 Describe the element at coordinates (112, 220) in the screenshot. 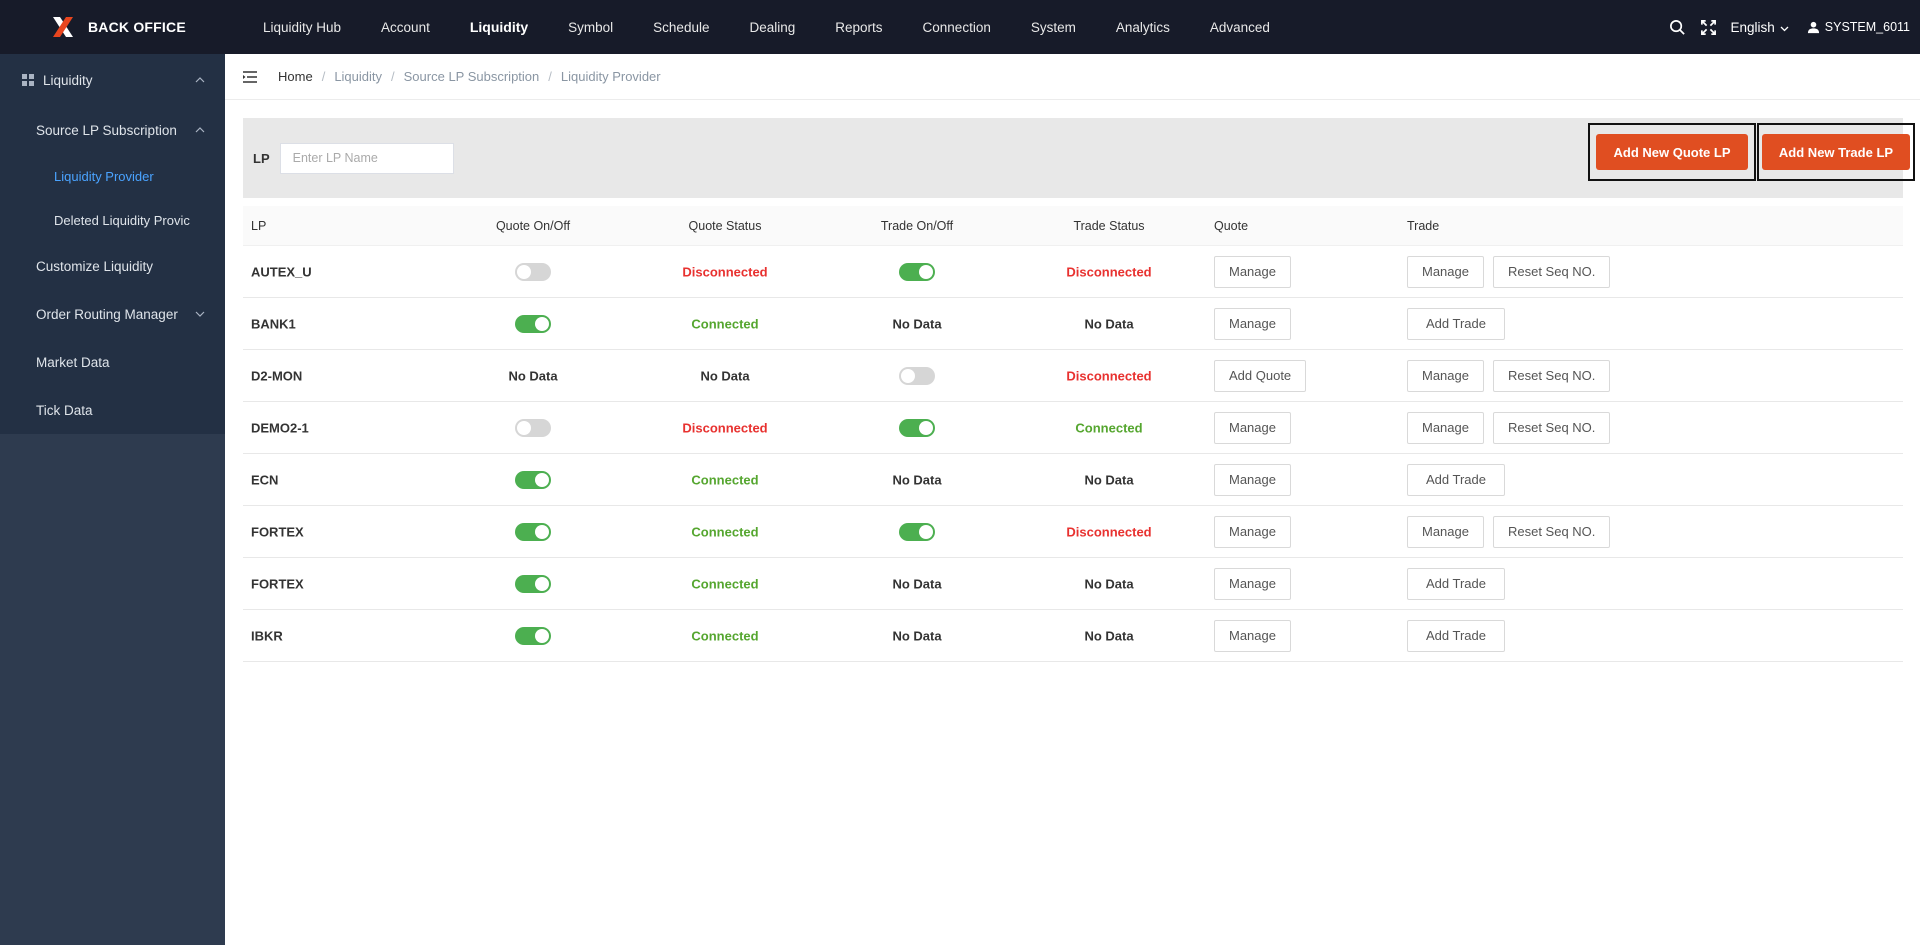

I see `sidebar-item-deleted-liquidity-provider: Deleted Liquidity Provic` at that location.